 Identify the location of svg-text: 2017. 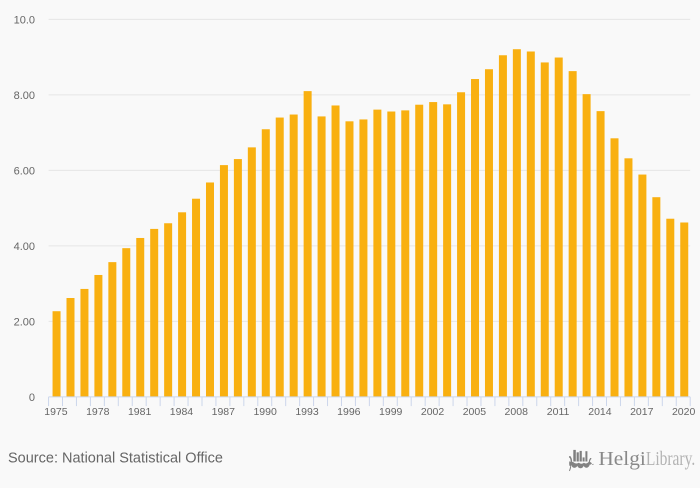
(642, 412).